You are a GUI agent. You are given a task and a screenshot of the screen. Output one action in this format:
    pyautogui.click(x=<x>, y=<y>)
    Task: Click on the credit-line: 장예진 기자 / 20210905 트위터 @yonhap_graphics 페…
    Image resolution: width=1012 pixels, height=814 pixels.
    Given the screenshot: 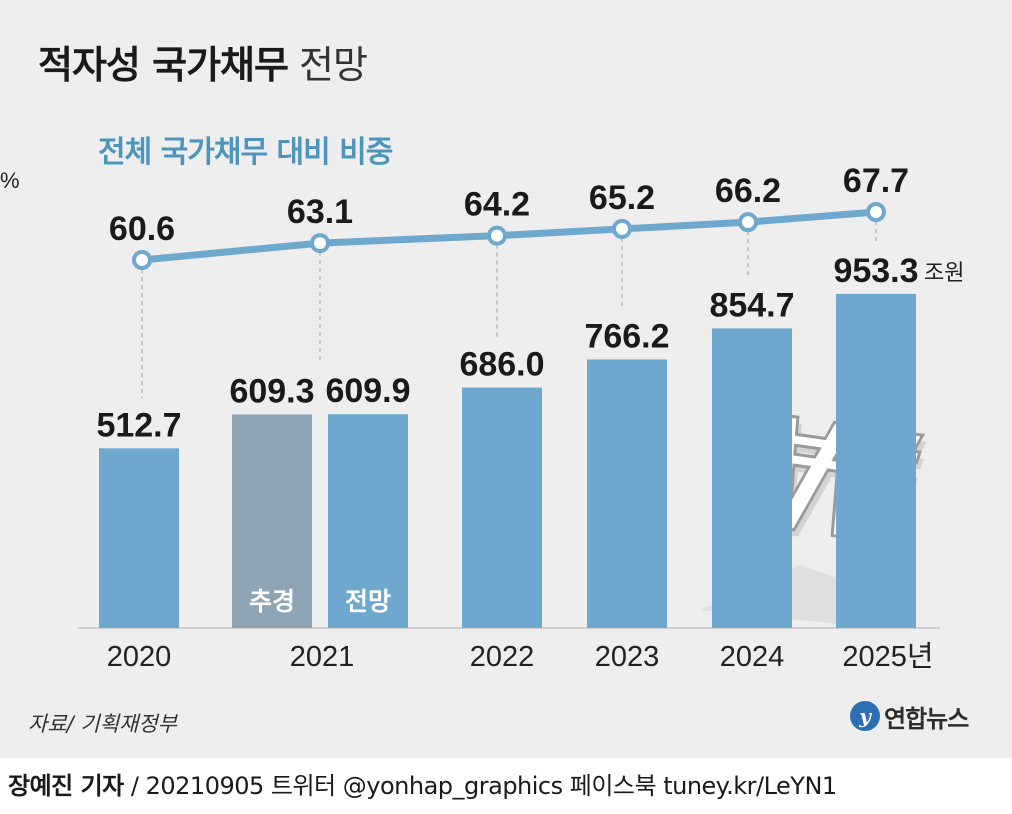 What is the action you would take?
    pyautogui.click(x=422, y=783)
    